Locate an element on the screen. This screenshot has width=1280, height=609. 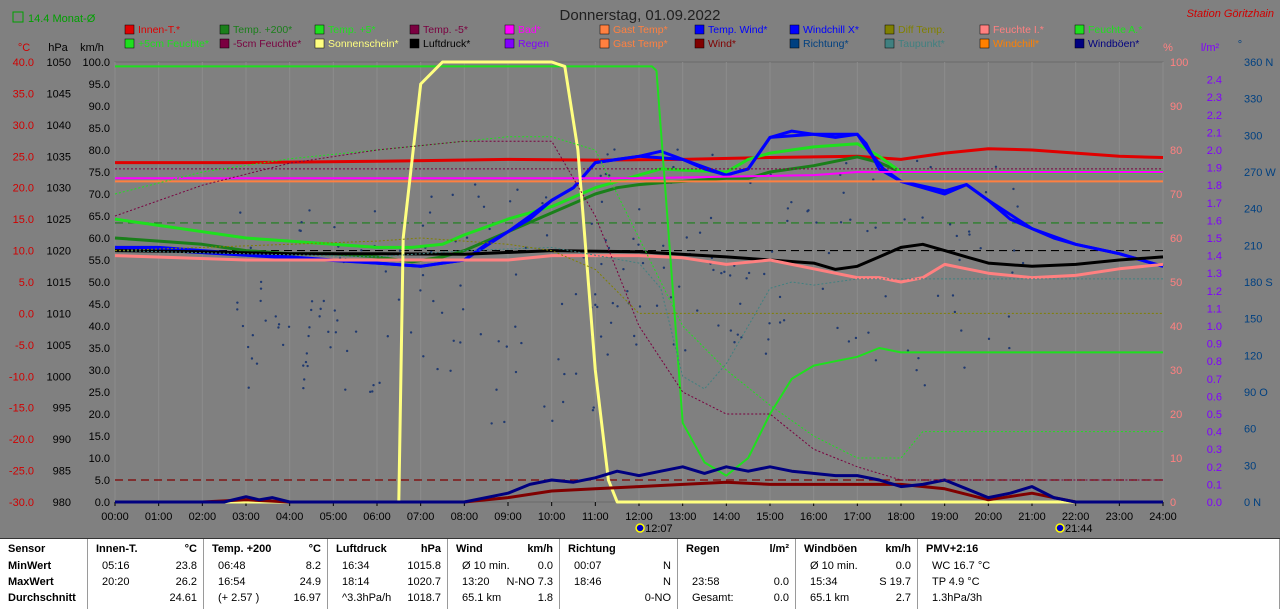
legend-label: Feuchte I.* is located at coordinates (1018, 30).